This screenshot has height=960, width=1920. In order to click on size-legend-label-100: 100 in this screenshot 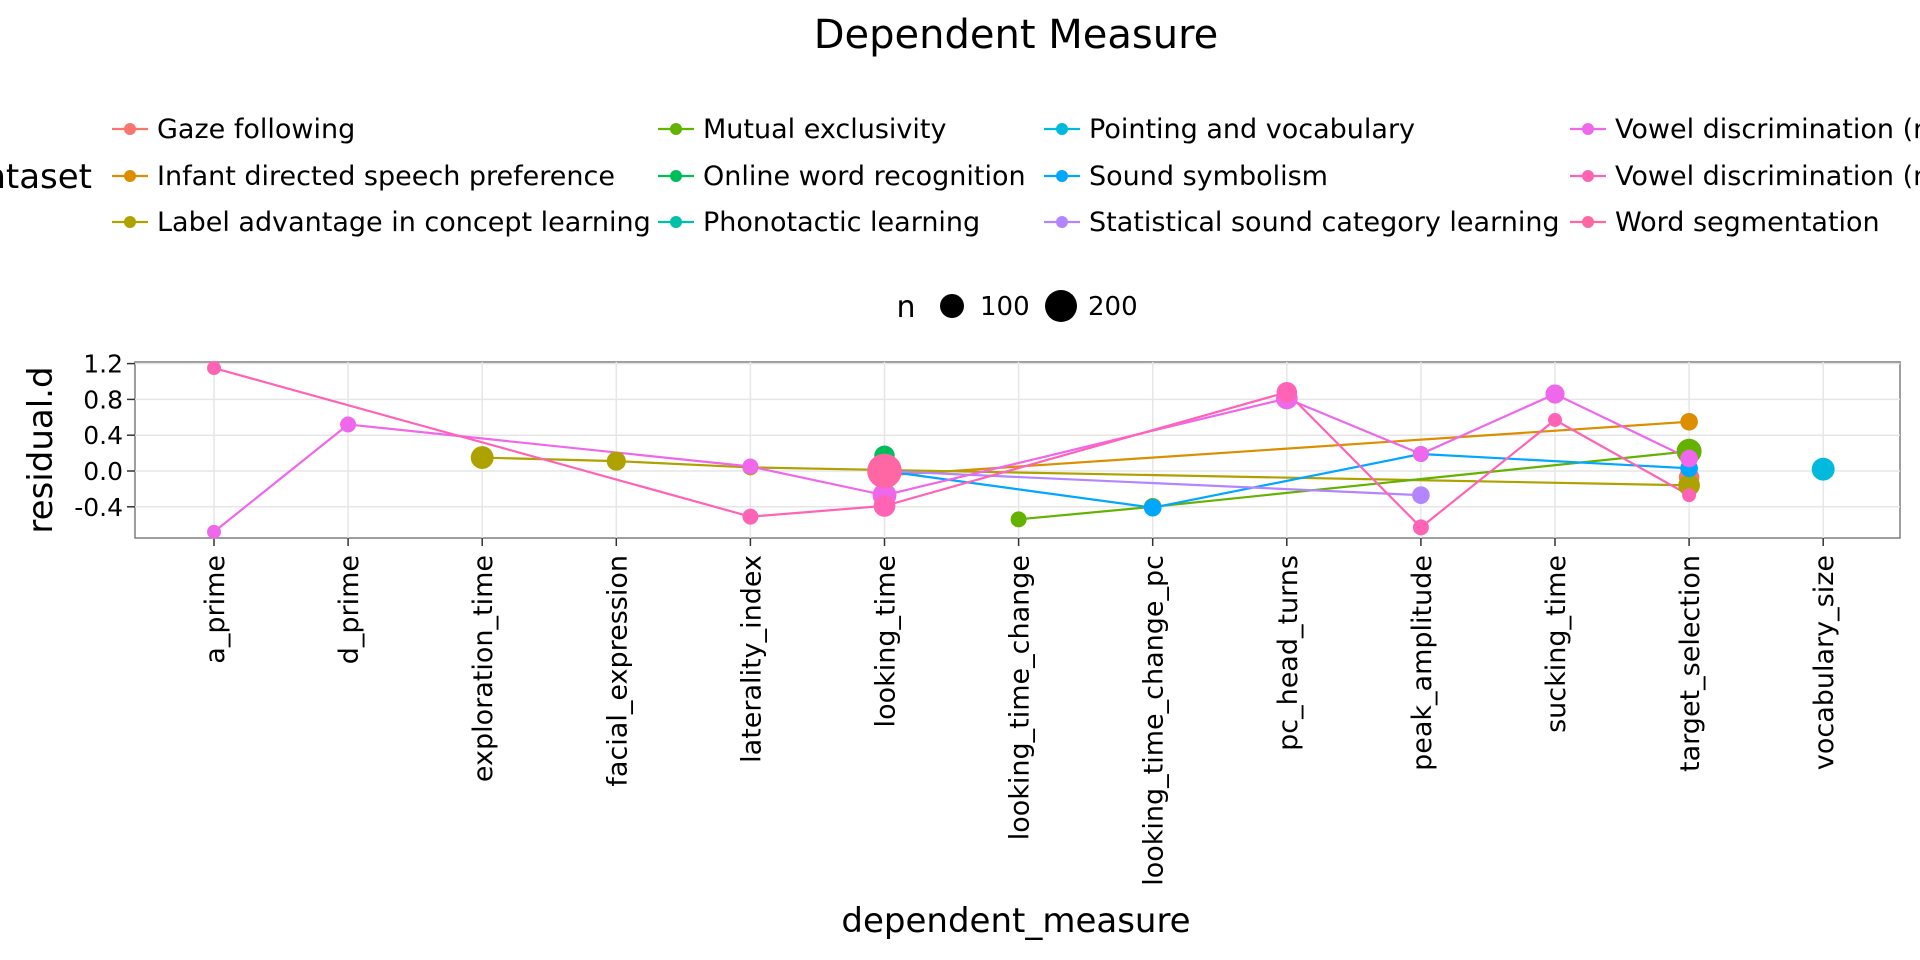, I will do `click(1005, 307)`.